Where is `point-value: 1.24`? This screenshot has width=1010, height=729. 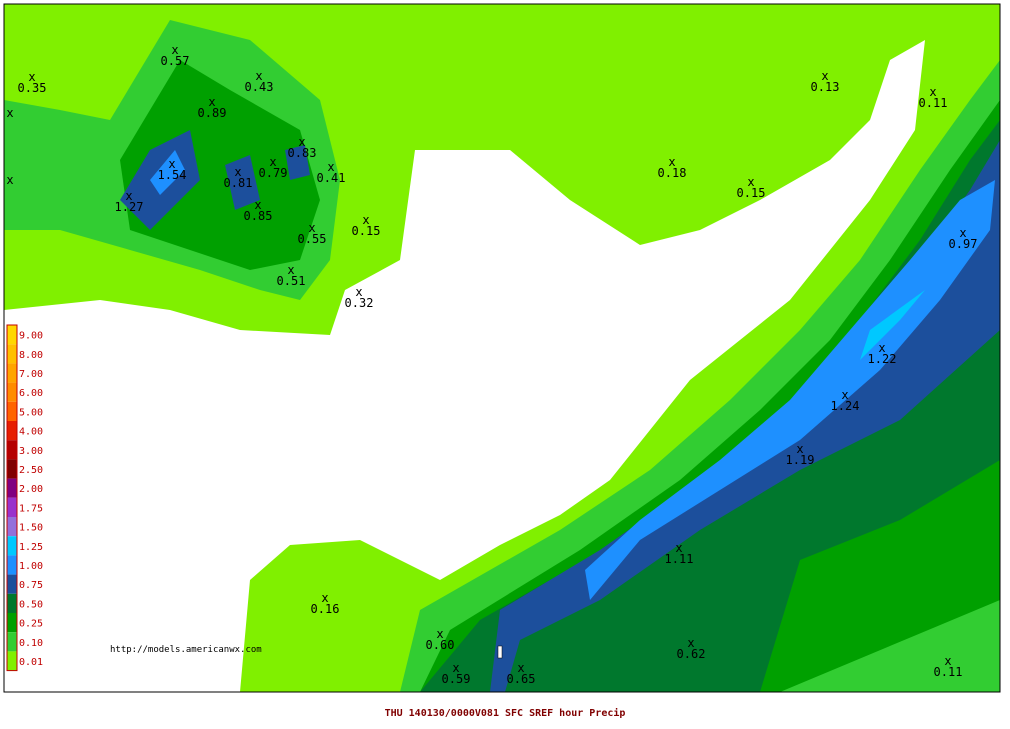 point-value: 1.24 is located at coordinates (845, 406).